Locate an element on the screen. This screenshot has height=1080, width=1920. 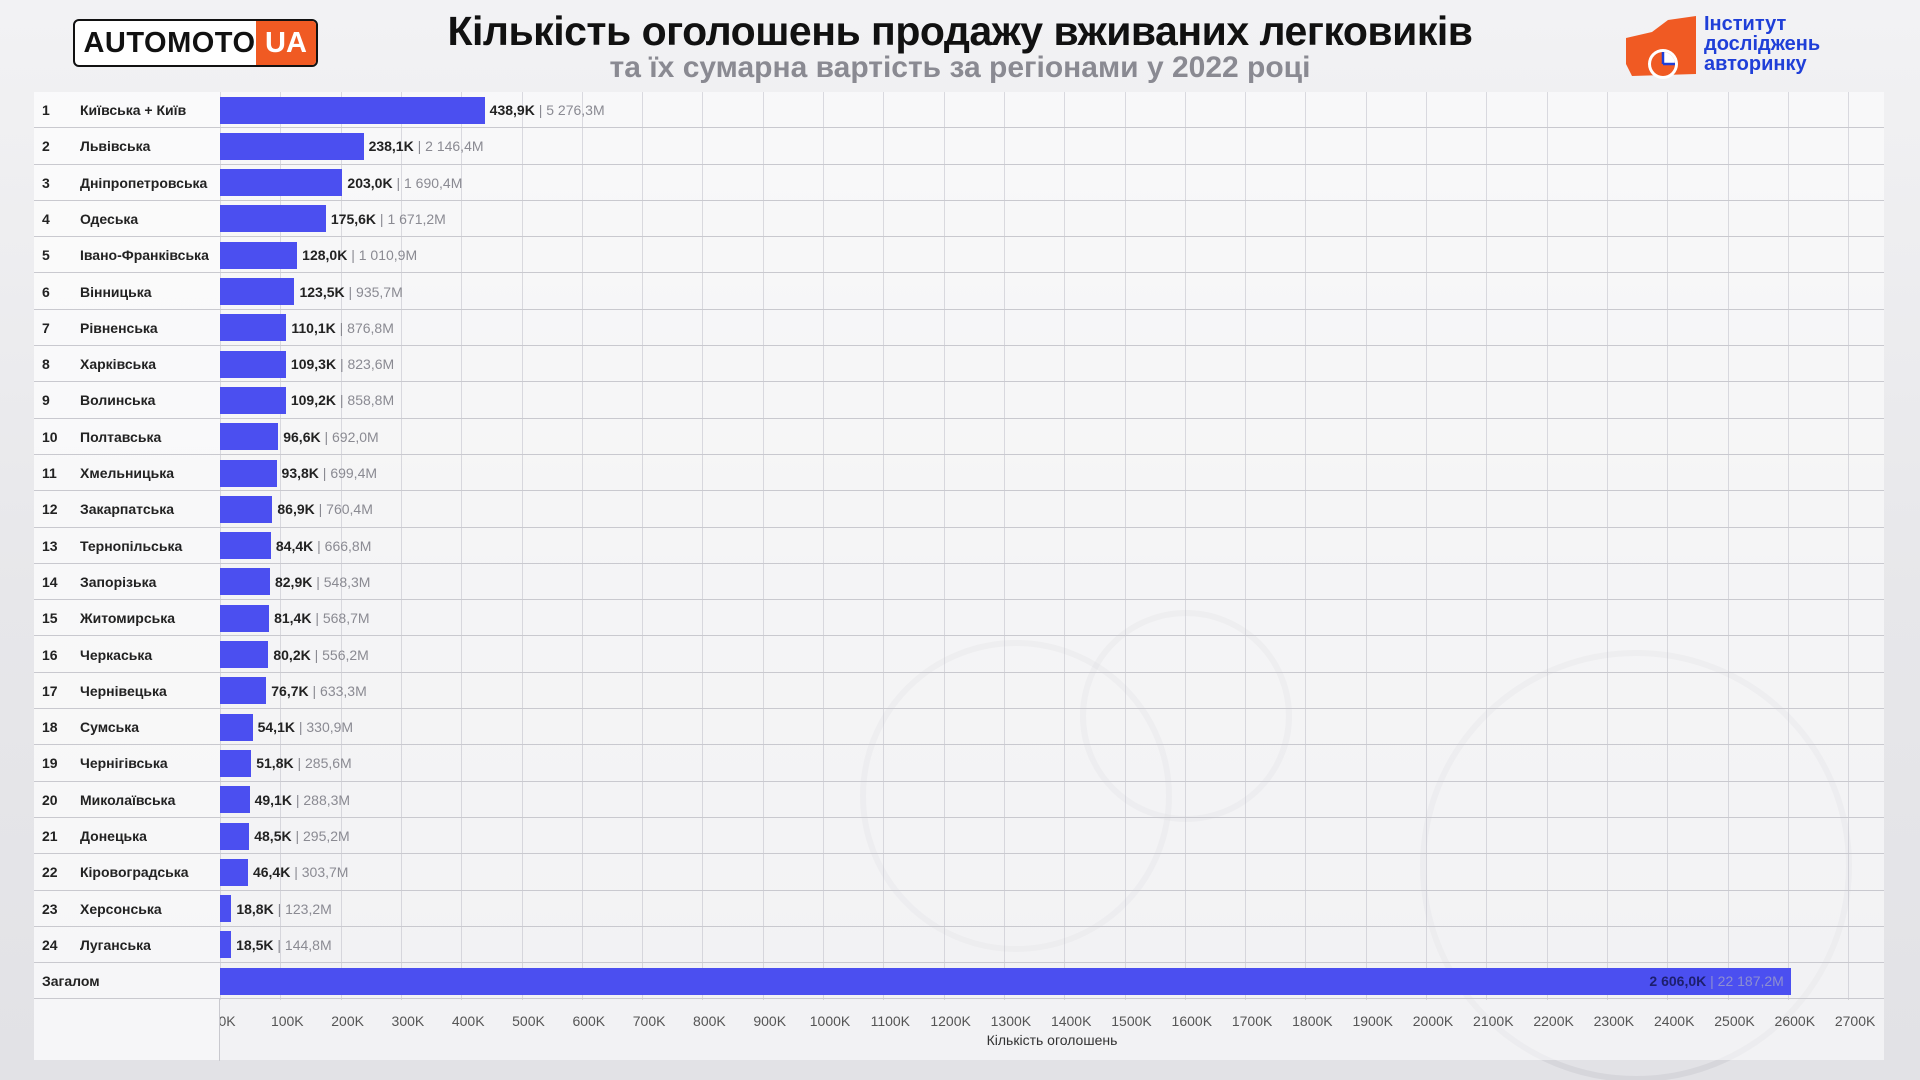
institute-name: Інститут досліджень авторинку is located at coordinates (1762, 44).